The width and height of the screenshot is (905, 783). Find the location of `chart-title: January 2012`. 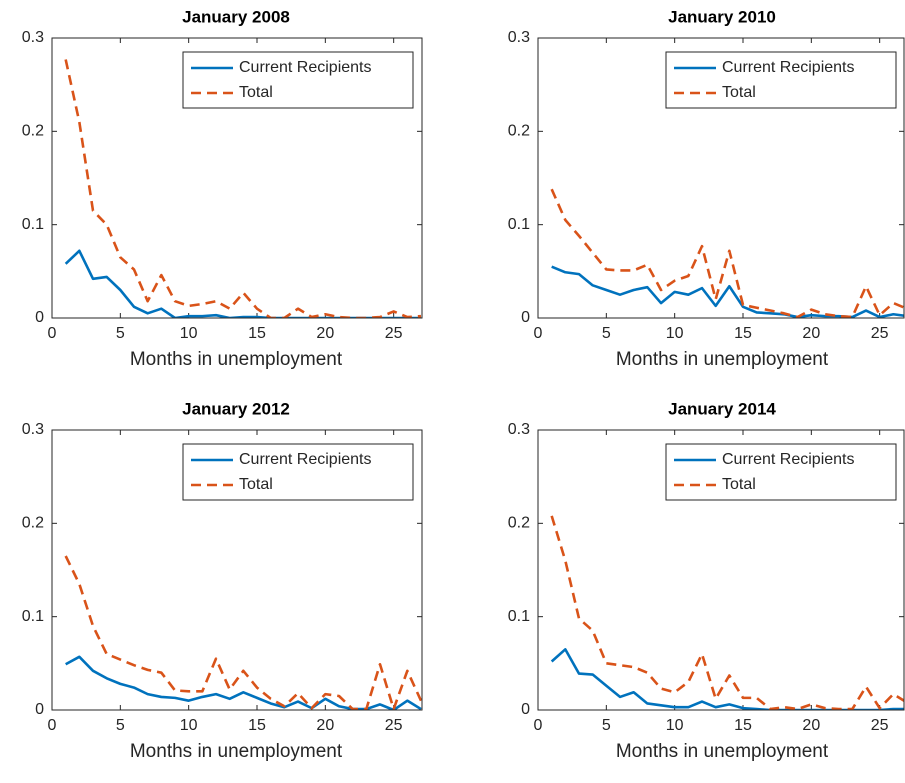

chart-title: January 2012 is located at coordinates (236, 408).